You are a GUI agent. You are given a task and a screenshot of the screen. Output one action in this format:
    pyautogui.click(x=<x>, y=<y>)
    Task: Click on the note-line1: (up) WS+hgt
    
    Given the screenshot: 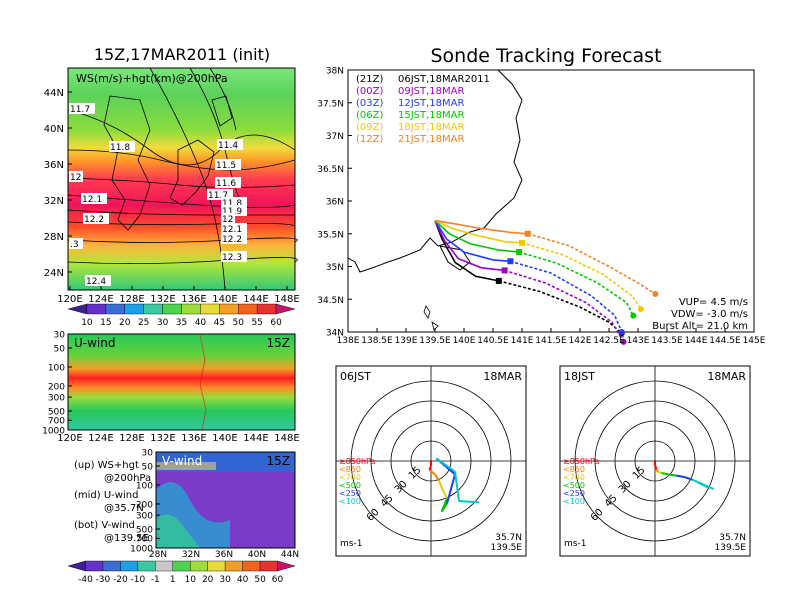 What is the action you would take?
    pyautogui.click(x=106, y=465)
    